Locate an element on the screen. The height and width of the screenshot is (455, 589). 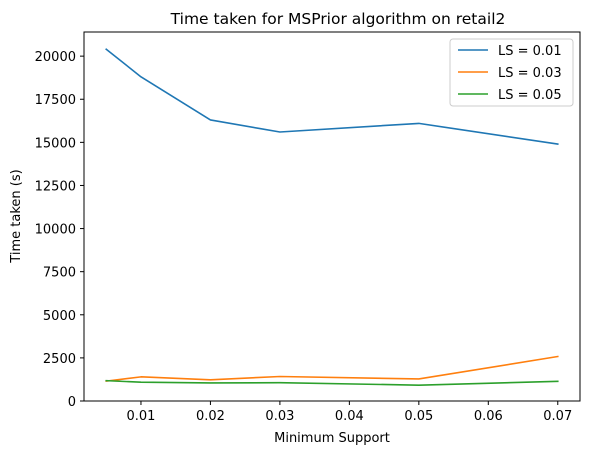
x-tick-label: 0.04 is located at coordinates (349, 416).